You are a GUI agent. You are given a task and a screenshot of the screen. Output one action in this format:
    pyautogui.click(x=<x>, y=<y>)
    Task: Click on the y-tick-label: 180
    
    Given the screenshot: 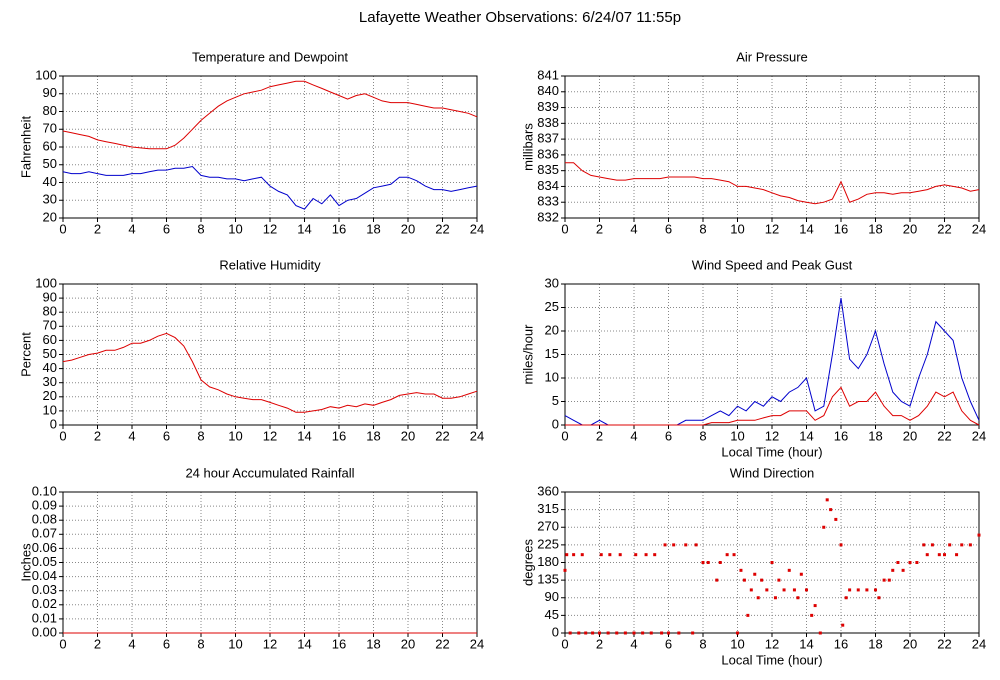 What is the action you would take?
    pyautogui.click(x=548, y=561)
    